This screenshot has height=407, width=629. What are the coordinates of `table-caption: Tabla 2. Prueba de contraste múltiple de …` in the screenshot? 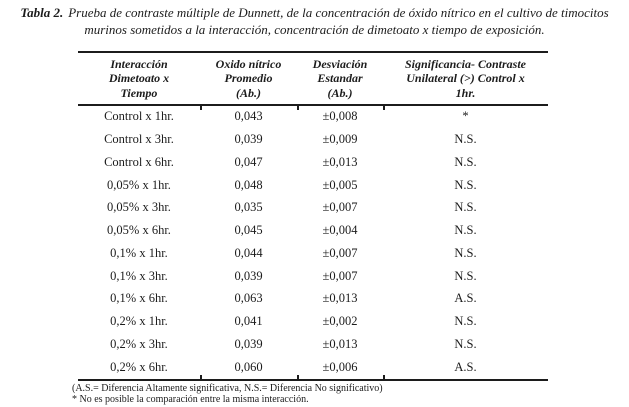 It's located at (314, 21).